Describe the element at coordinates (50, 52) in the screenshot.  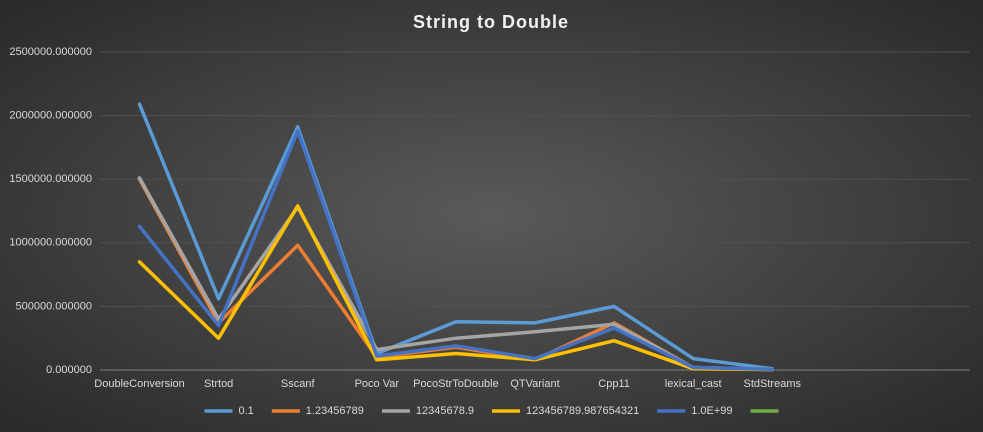
I see `y-tick-label: 2500000.000000` at that location.